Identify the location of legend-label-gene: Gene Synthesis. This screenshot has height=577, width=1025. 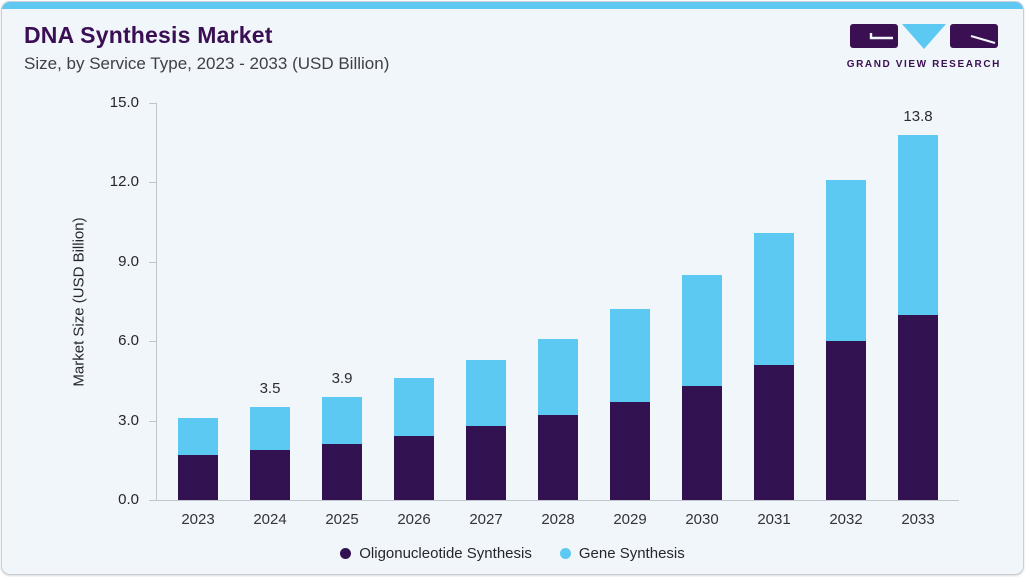
(631, 553).